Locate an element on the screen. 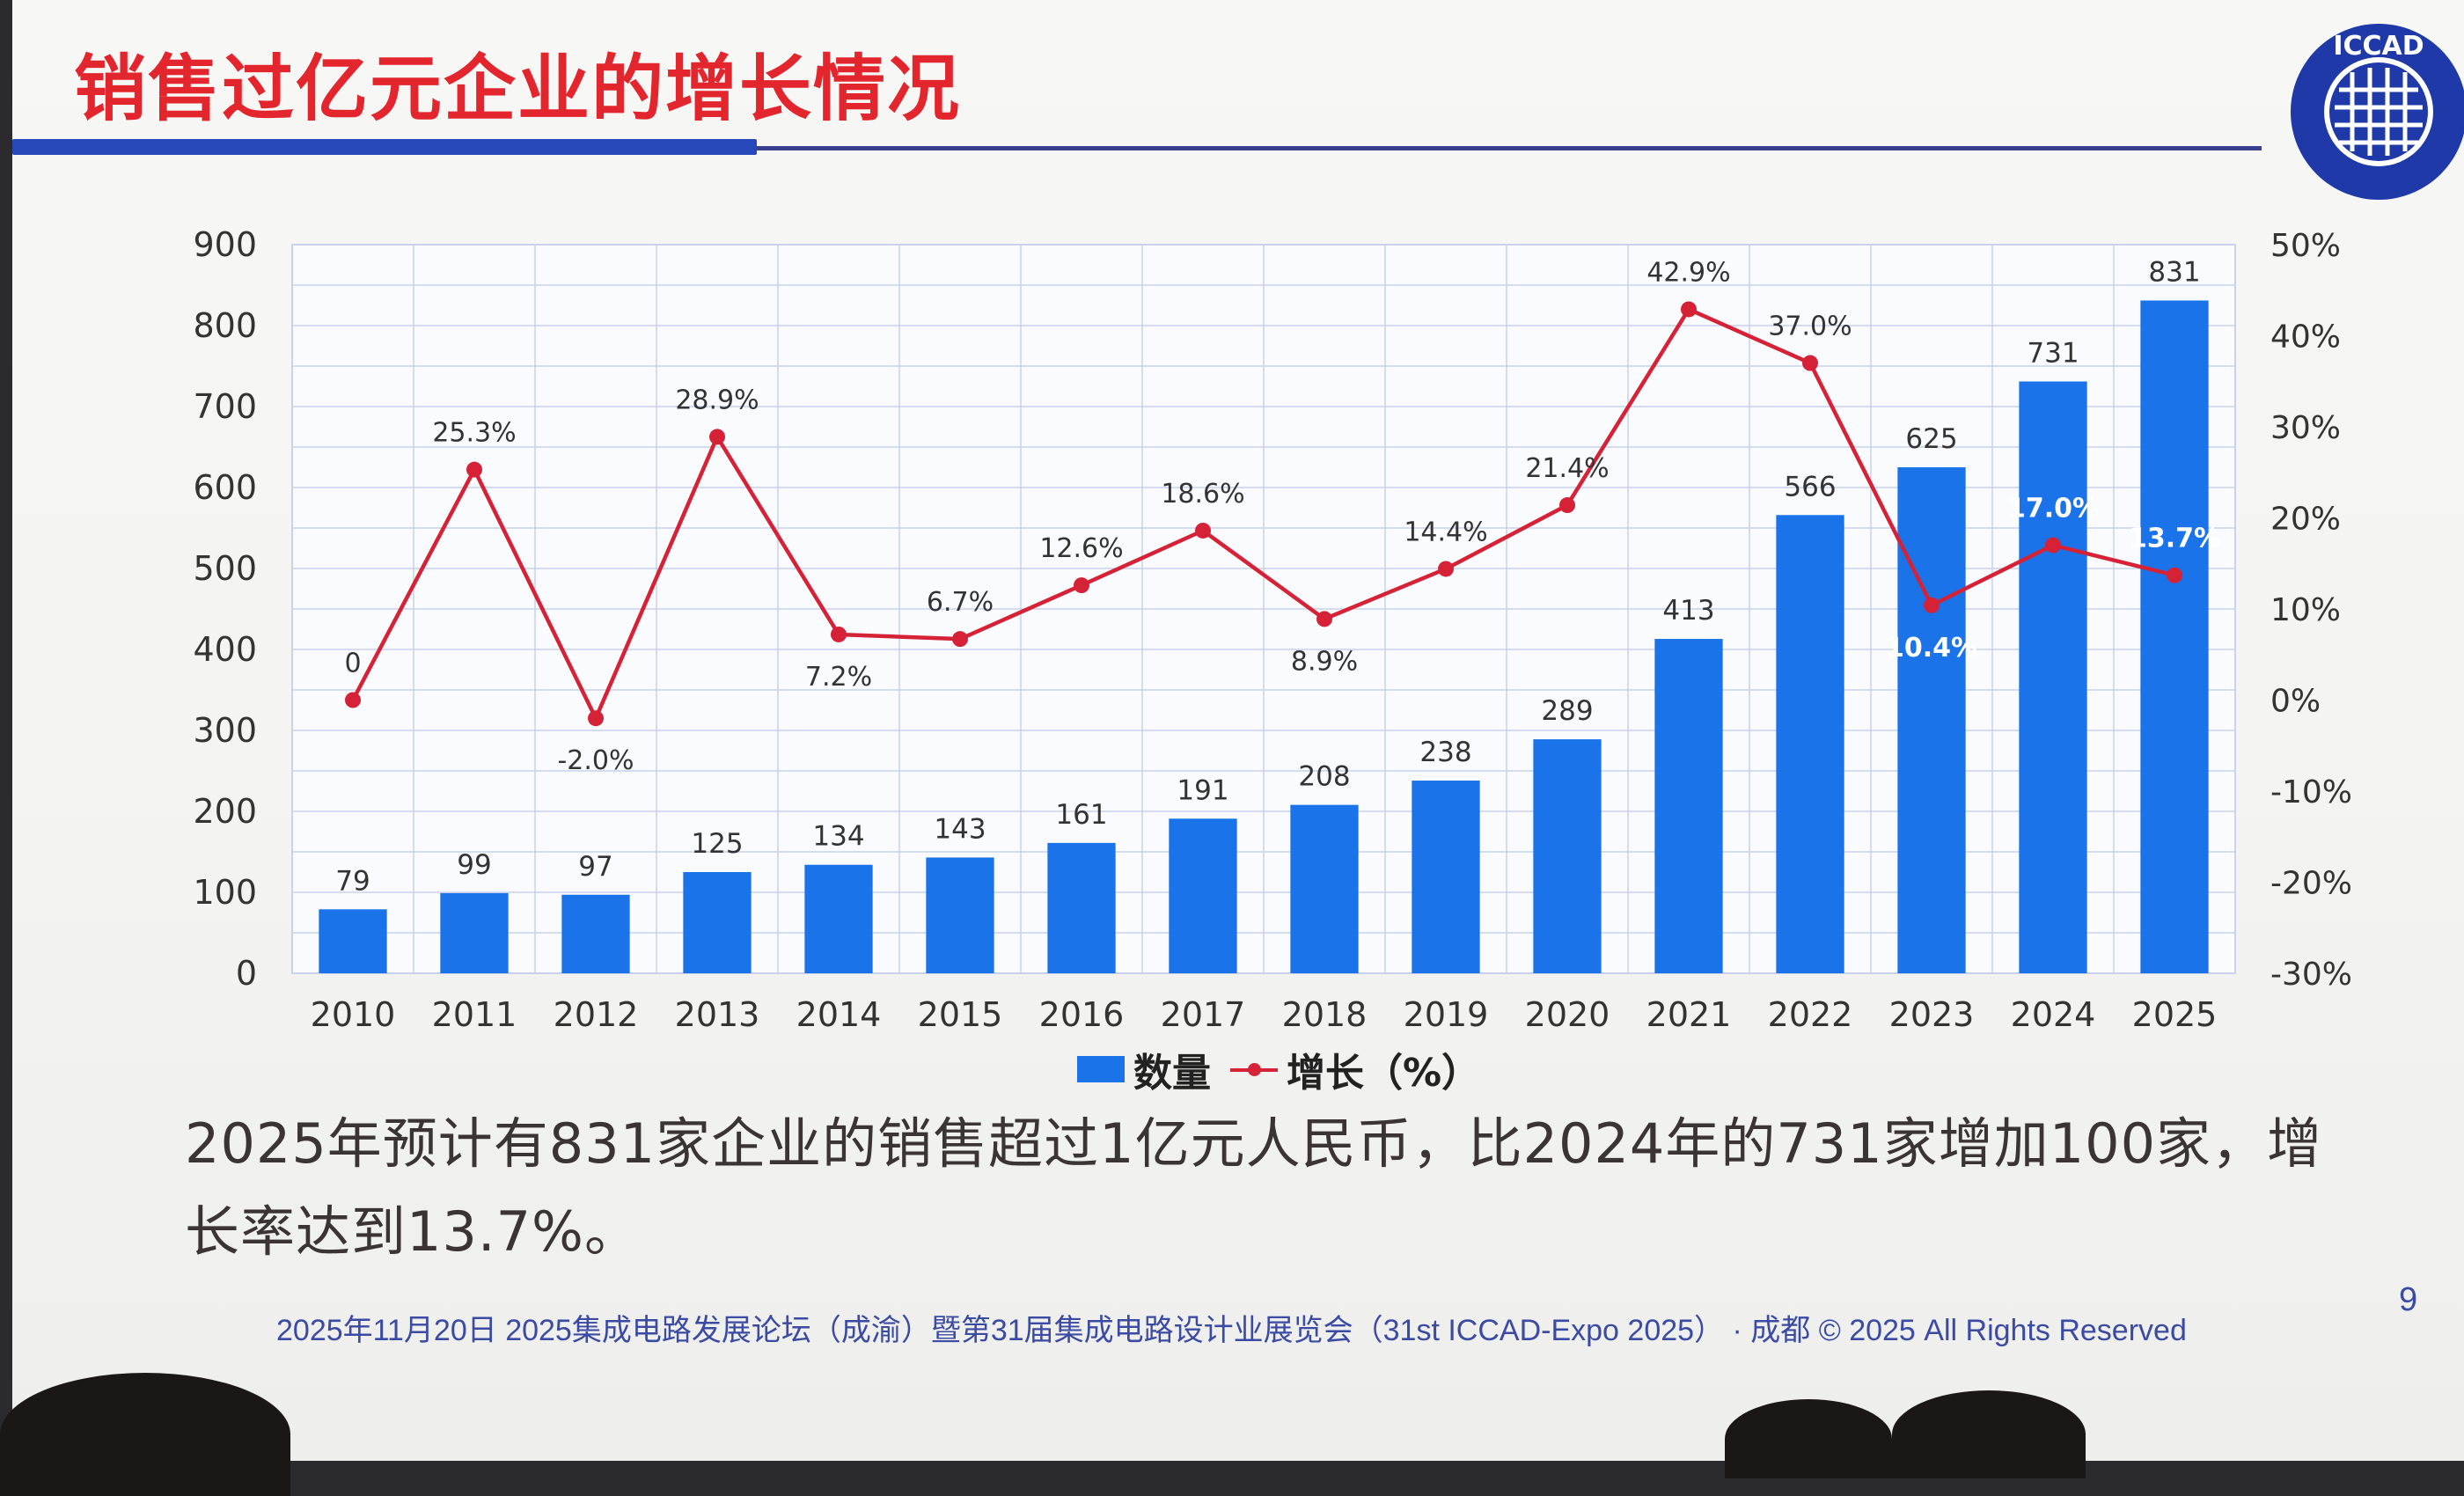 This screenshot has height=1496, width=2464. bar-value-label: 208 is located at coordinates (1324, 777).